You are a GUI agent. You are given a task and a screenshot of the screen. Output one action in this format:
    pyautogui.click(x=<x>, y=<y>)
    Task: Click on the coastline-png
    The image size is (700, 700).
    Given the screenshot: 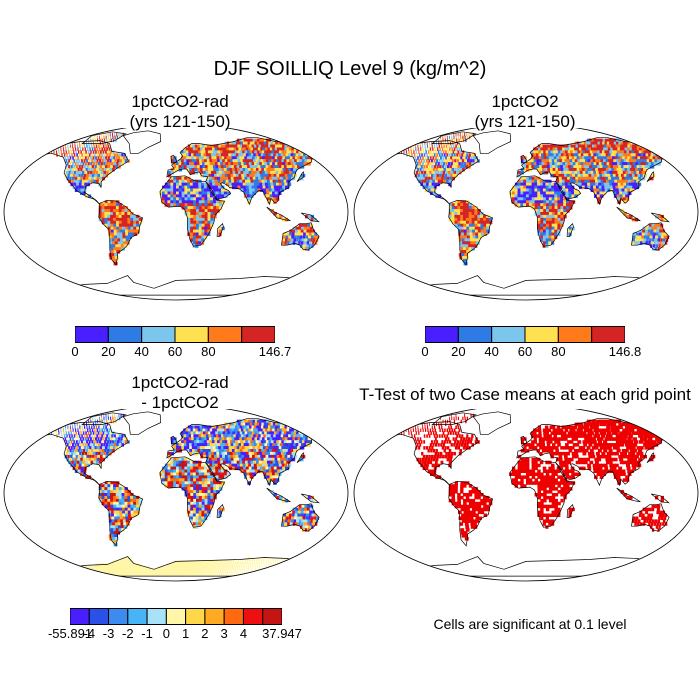 What is the action you would take?
    pyautogui.click(x=310, y=217)
    